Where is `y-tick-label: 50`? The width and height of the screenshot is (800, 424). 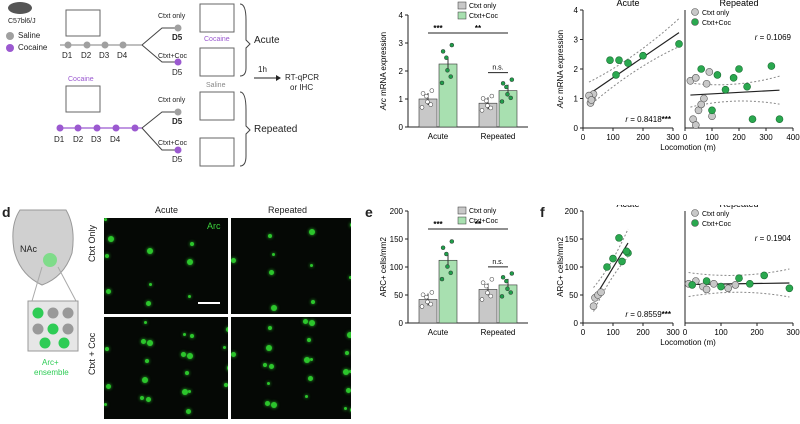
y-tick-label: 50 is located at coordinates (398, 295).